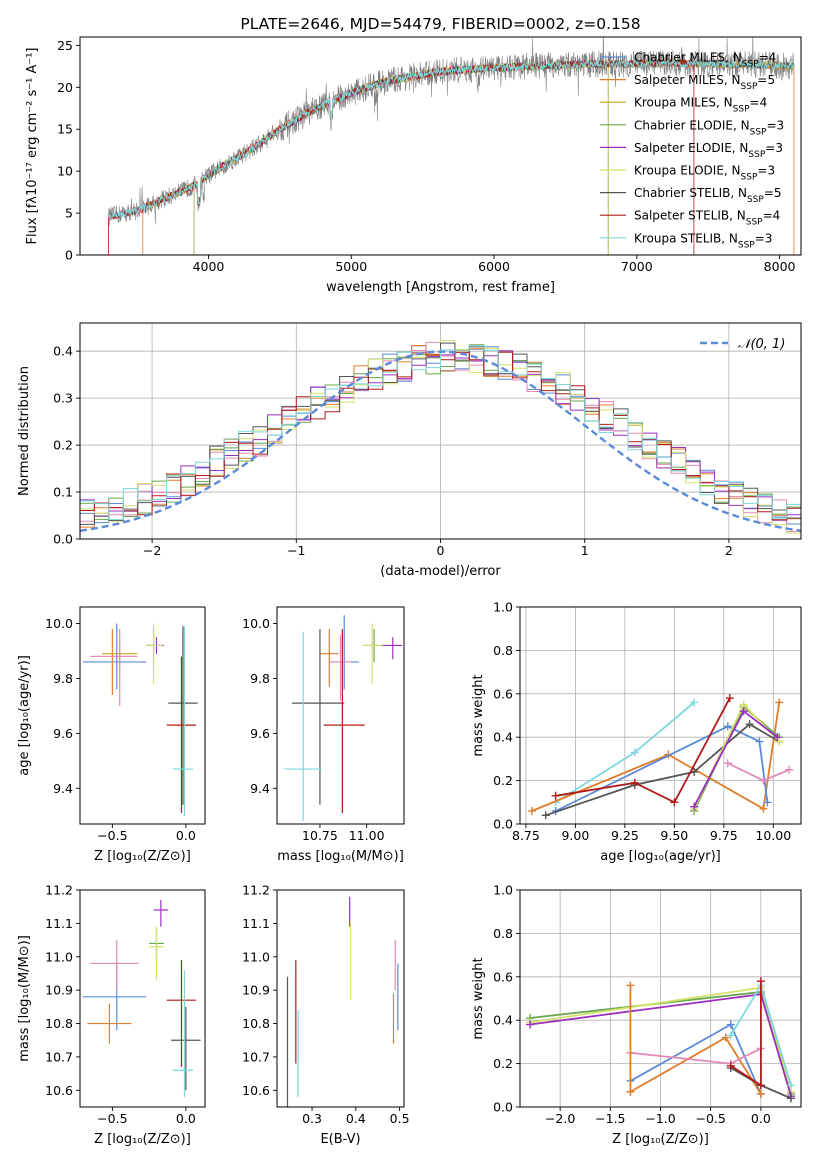  I want to click on x-tick-label: 0.3, so click(312, 1118).